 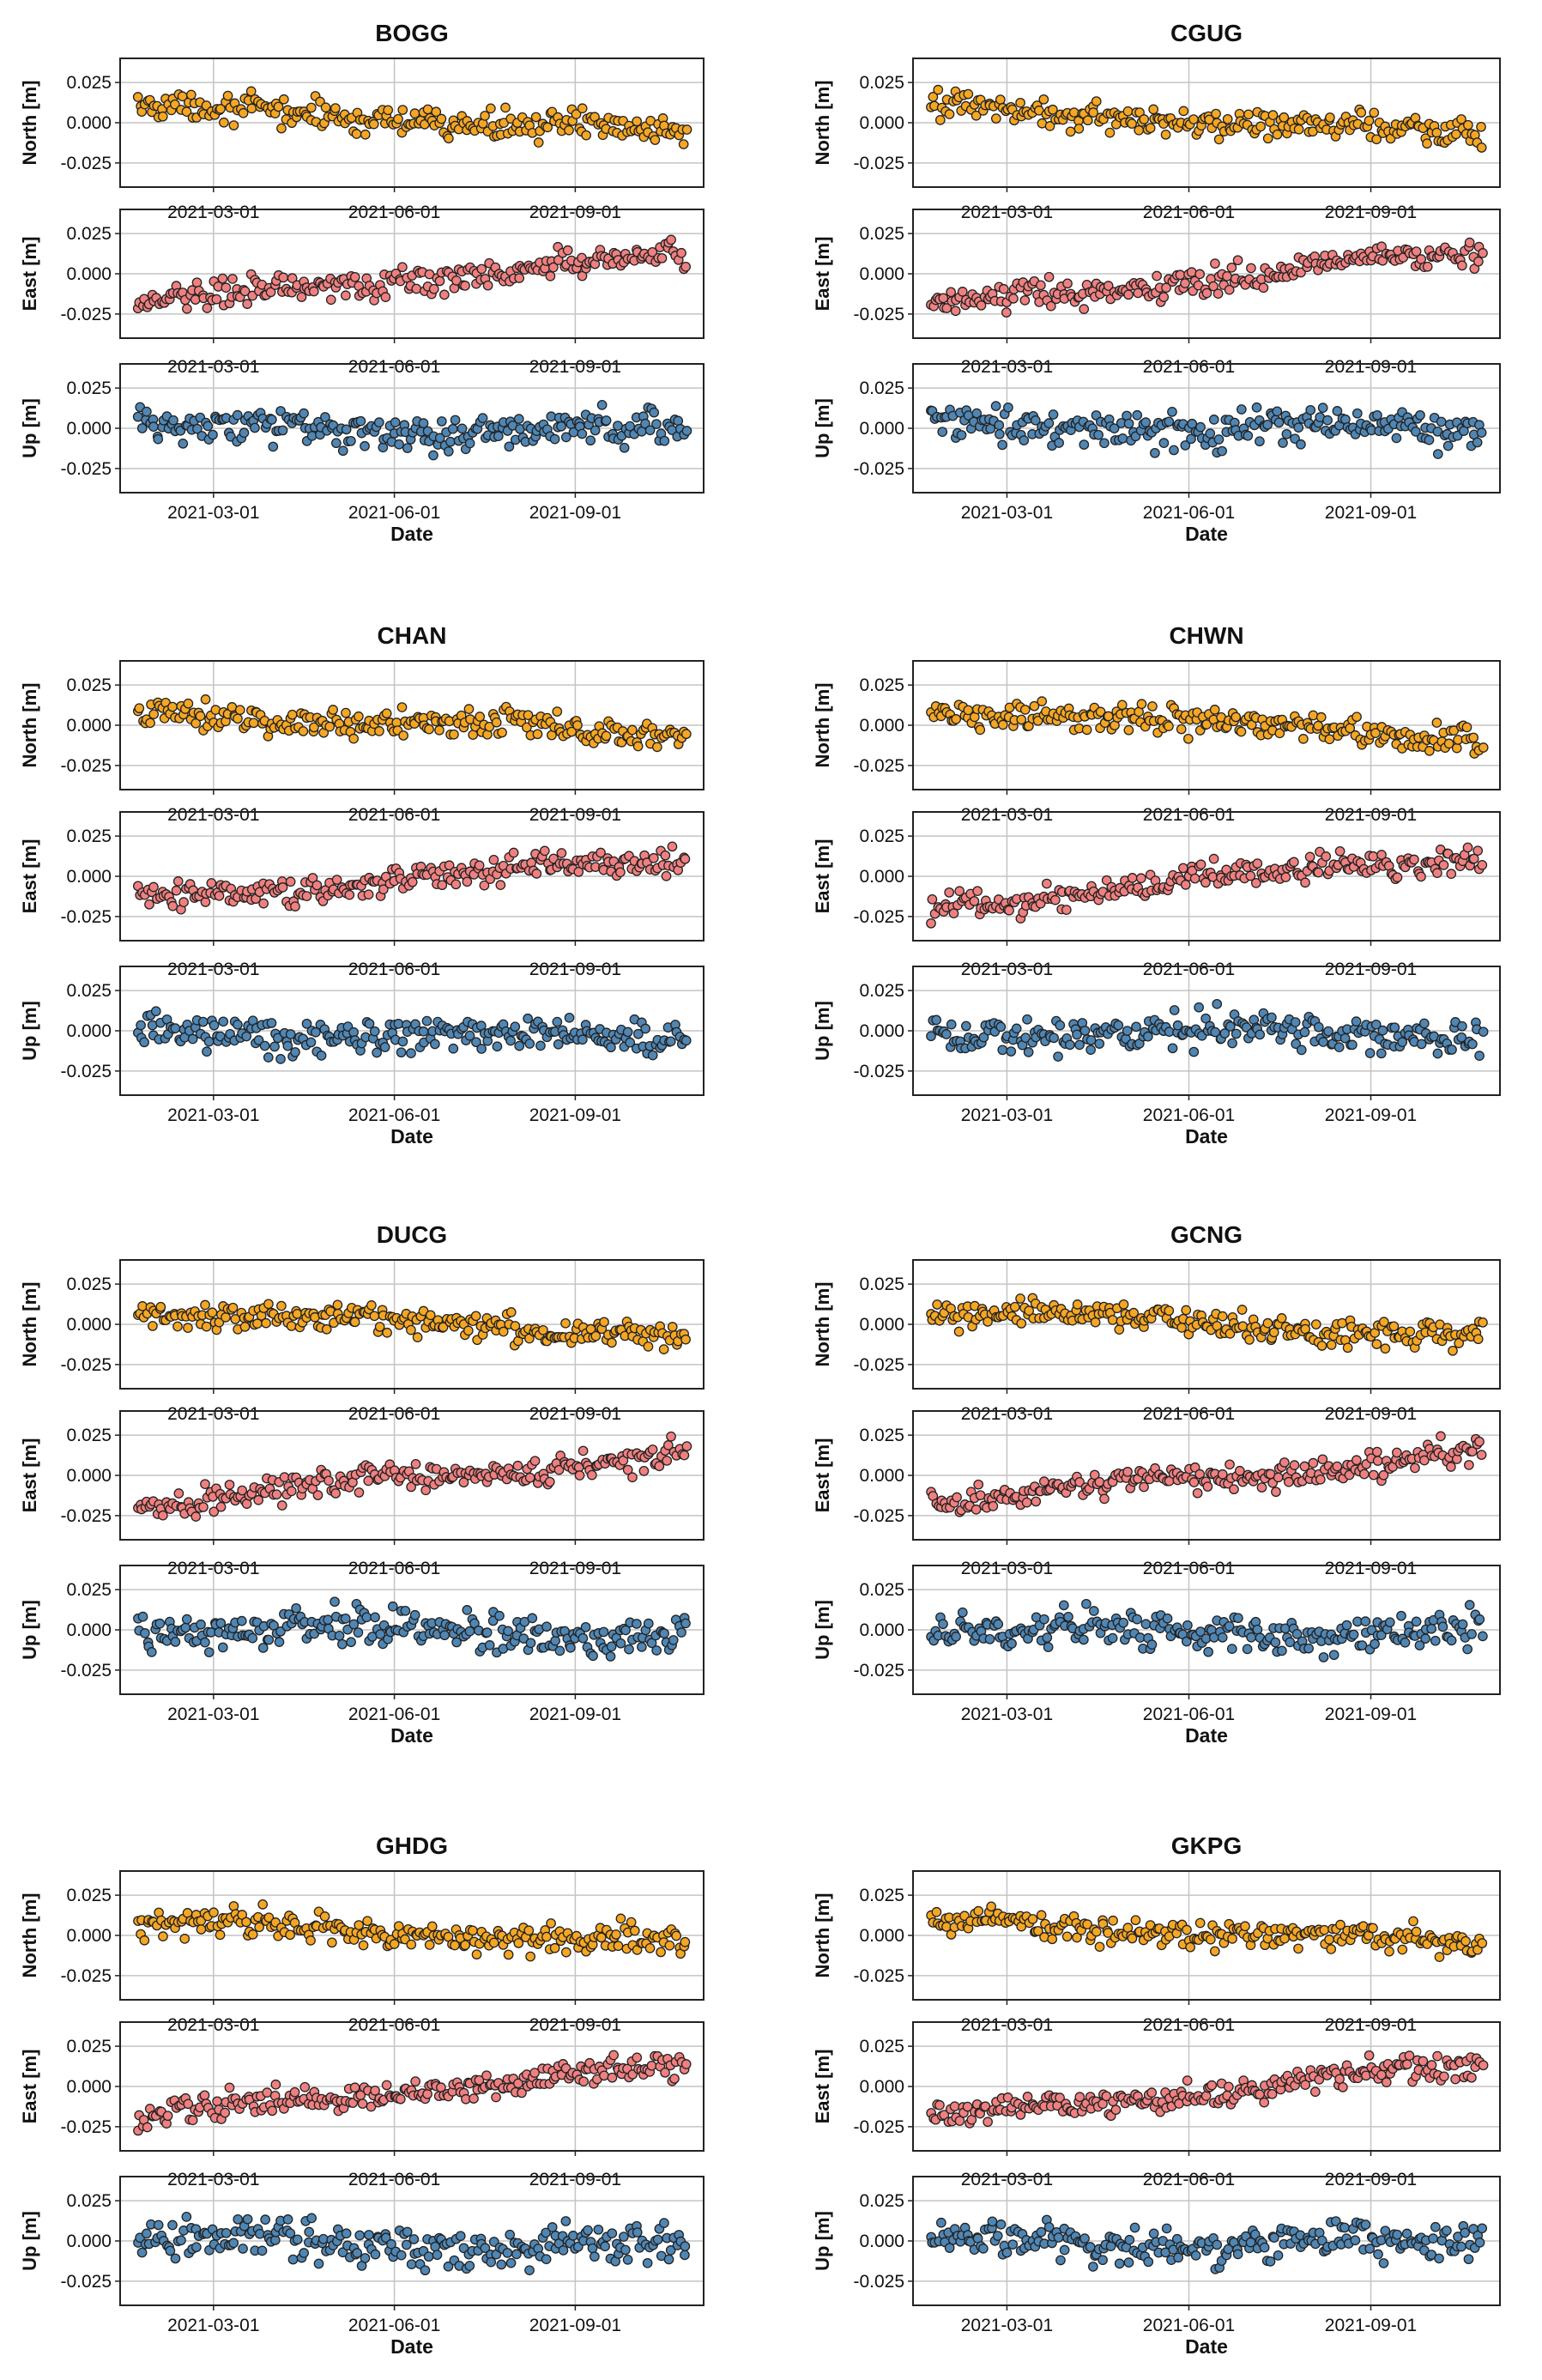 What do you see at coordinates (1206, 1234) in the screenshot?
I see `chart-title: GCNG` at bounding box center [1206, 1234].